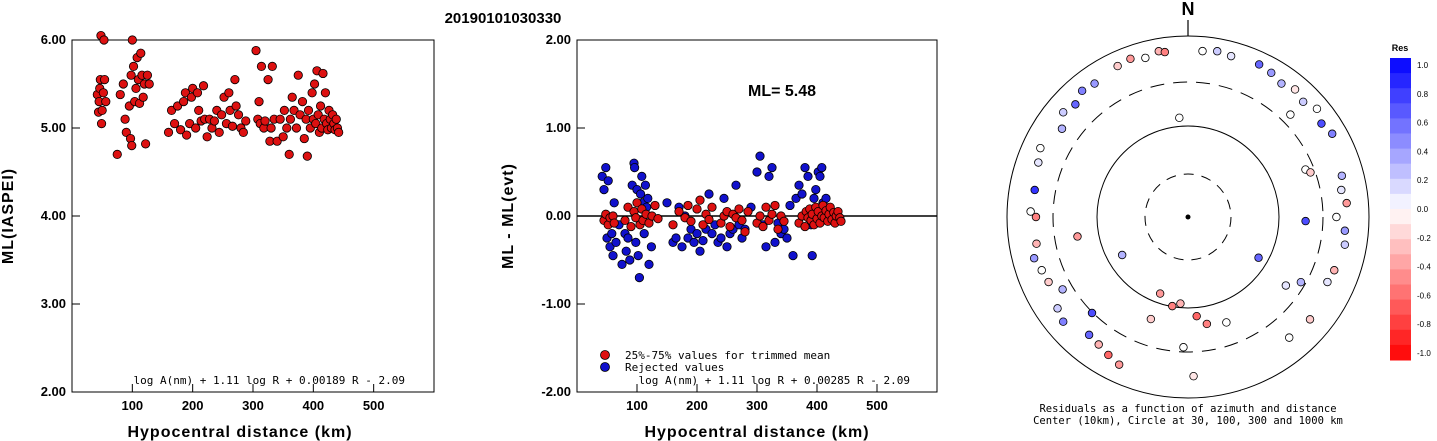  Describe the element at coordinates (727, 355) in the screenshot. I see `legend-trimmed-label: 25%-75% values for trimmed mean` at that location.